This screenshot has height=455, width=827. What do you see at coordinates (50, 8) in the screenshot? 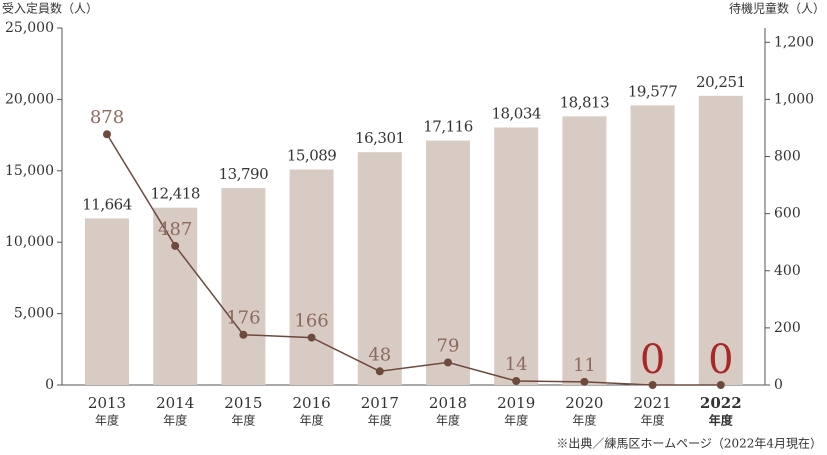
I see `y-axis-title: 受入定員数（人）` at bounding box center [50, 8].